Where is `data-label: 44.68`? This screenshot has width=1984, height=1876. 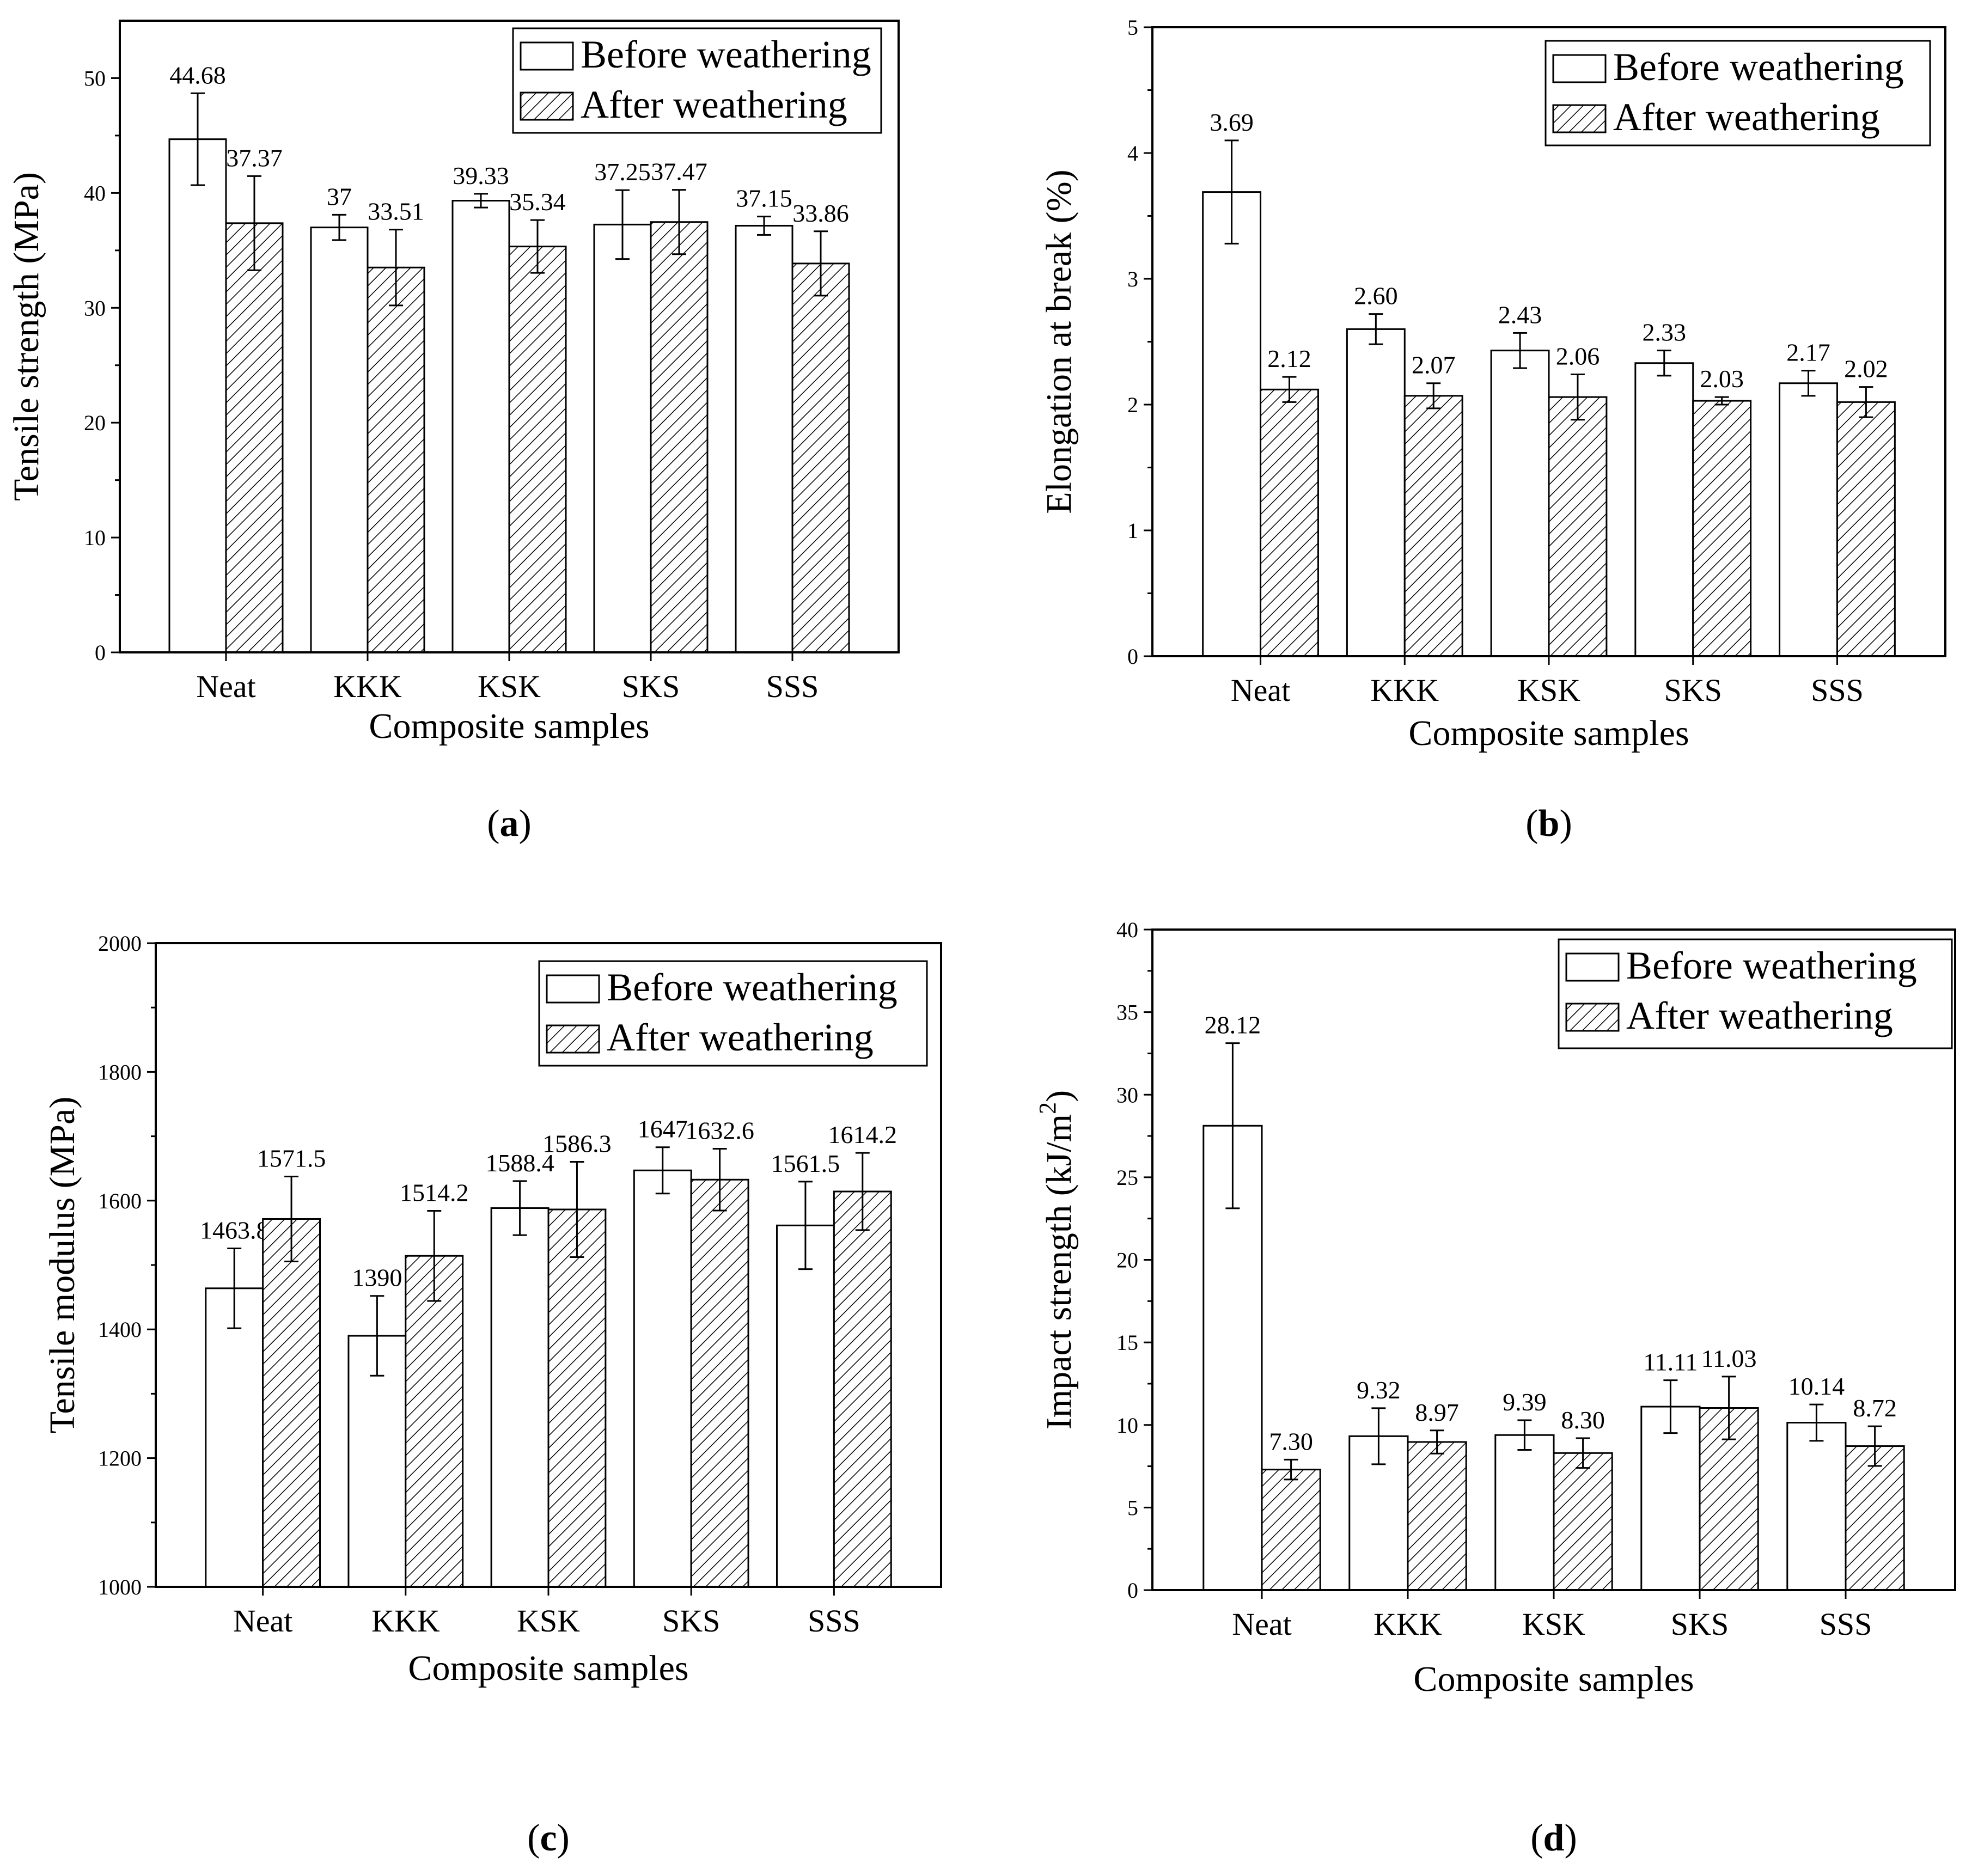
data-label: 44.68 is located at coordinates (197, 75).